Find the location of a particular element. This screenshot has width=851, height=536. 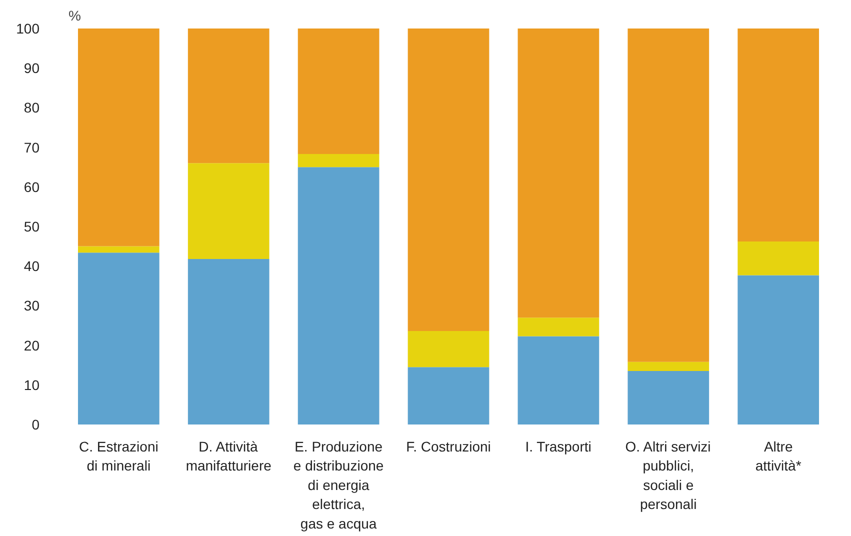

y-tick-label: 70 is located at coordinates (32, 147).